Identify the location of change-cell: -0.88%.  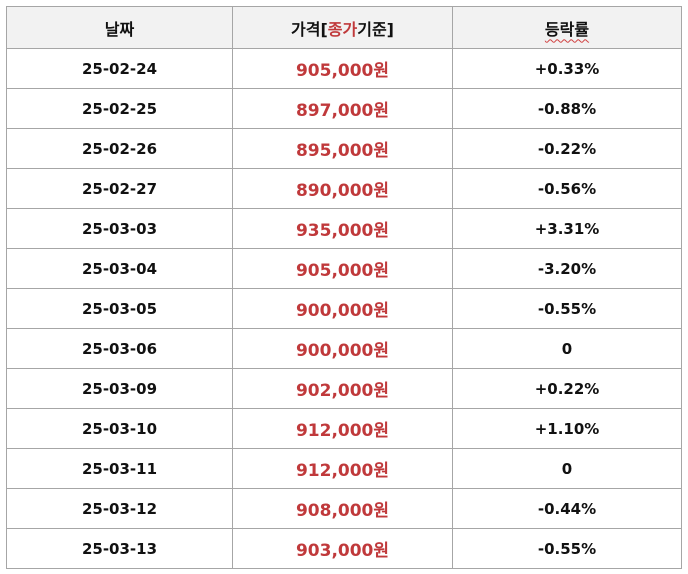
(567, 108).